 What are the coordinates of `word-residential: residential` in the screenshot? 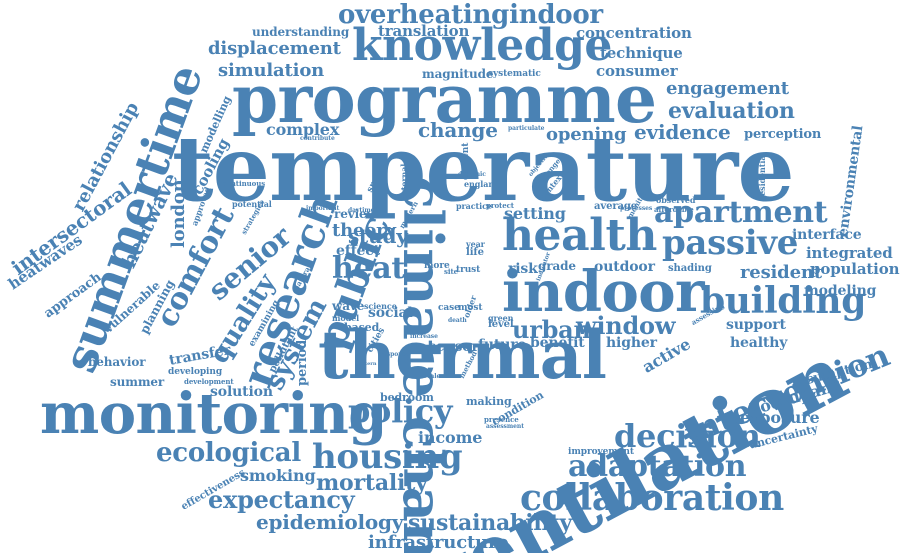 It's located at (762, 176).